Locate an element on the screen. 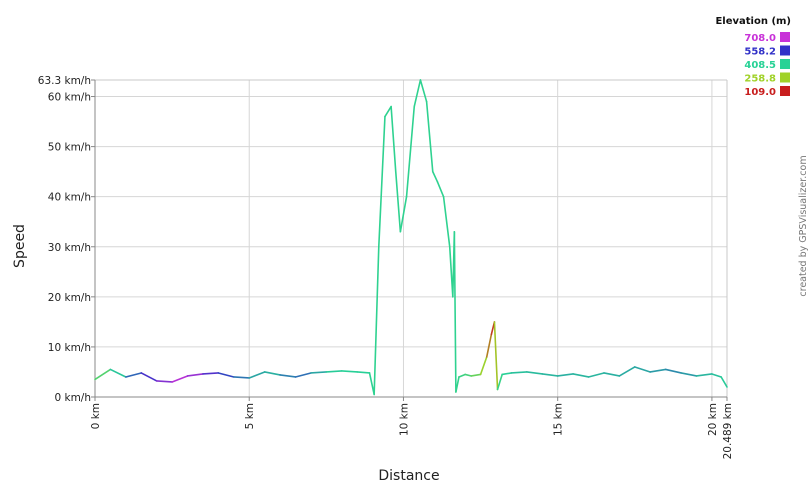 The image size is (811, 488). legend-entry-label: 258.8 is located at coordinates (760, 79).